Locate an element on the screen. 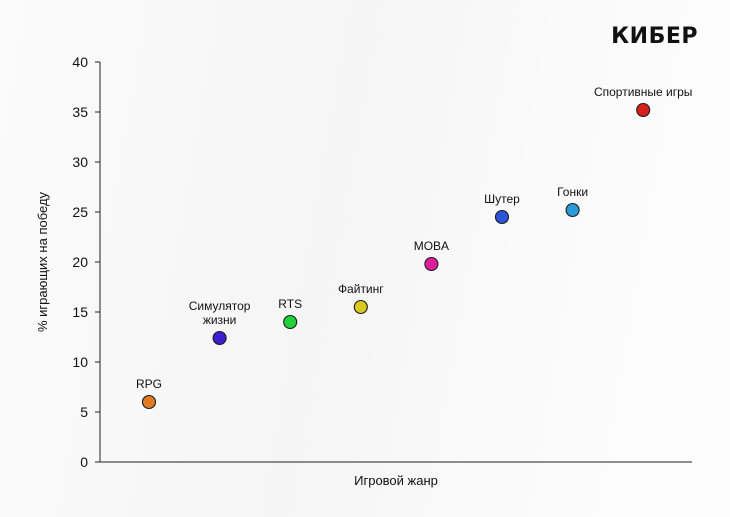 Image resolution: width=730 pixels, height=517 pixels. y-tick-label: 30 is located at coordinates (80, 162).